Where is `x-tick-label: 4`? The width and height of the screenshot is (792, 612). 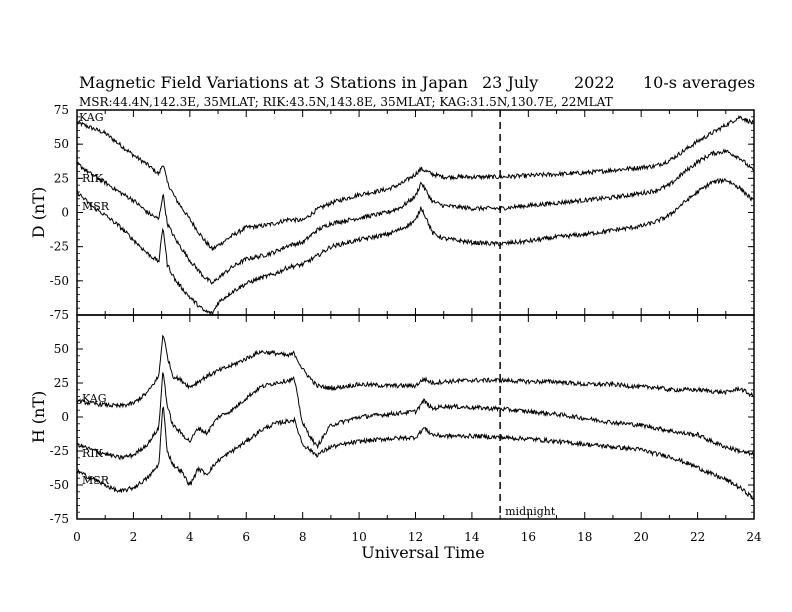
x-tick-label: 4 is located at coordinates (190, 537).